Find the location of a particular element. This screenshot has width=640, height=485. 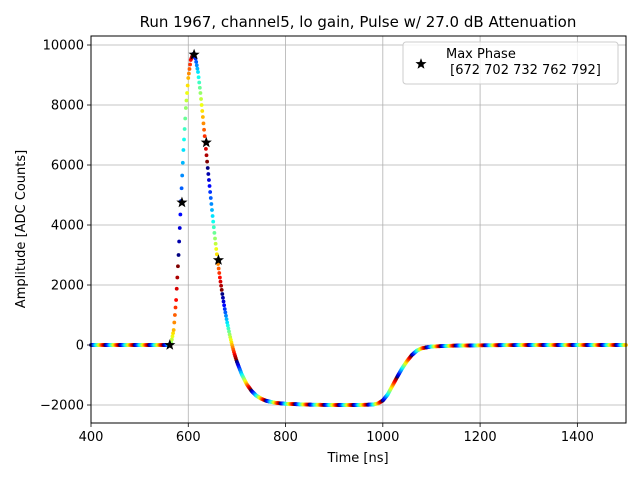

y-tick-label: 8000 is located at coordinates (67, 106).